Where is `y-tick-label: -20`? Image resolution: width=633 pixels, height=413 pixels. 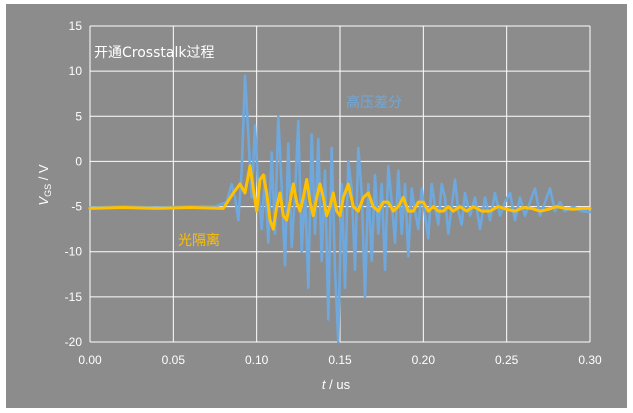
y-tick-label: -20 is located at coordinates (74, 342).